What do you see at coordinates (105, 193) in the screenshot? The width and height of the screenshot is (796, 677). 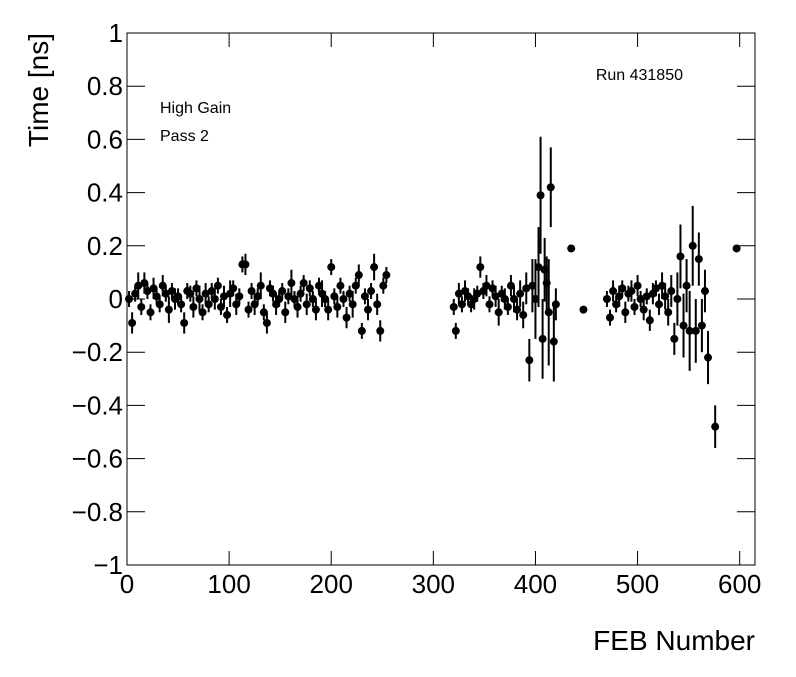 I see `y-tick-label: 0.4` at bounding box center [105, 193].